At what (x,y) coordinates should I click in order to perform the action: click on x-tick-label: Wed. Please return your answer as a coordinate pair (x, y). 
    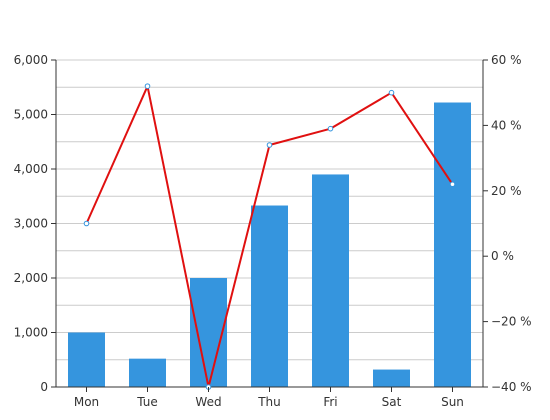
    Looking at the image, I should click on (208, 402).